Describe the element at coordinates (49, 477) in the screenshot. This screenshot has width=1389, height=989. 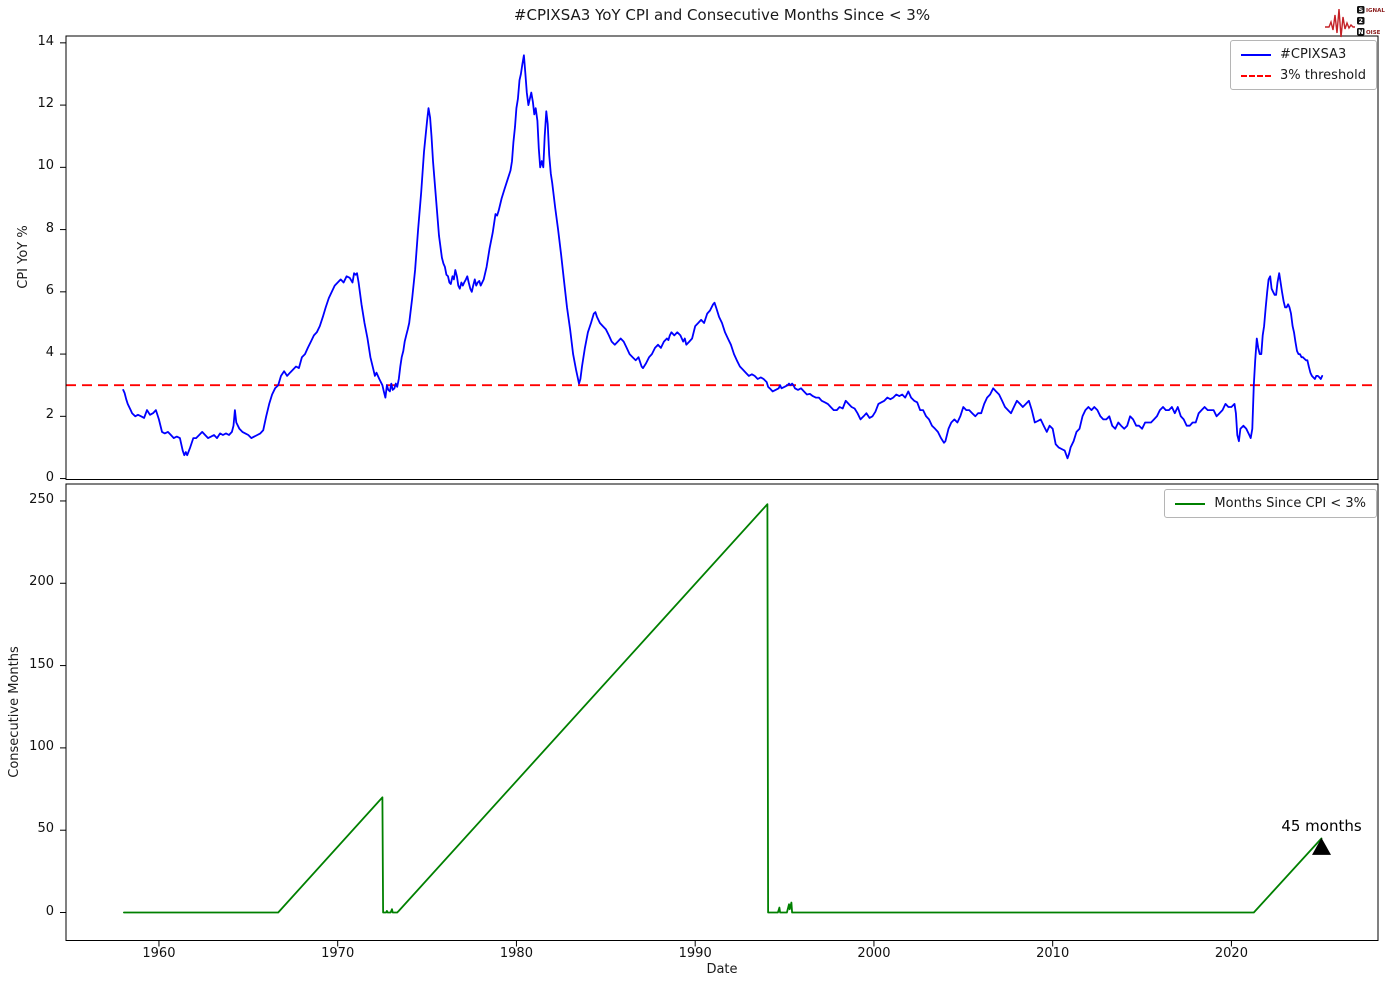
I see `top-y-tick-label: 0` at that location.